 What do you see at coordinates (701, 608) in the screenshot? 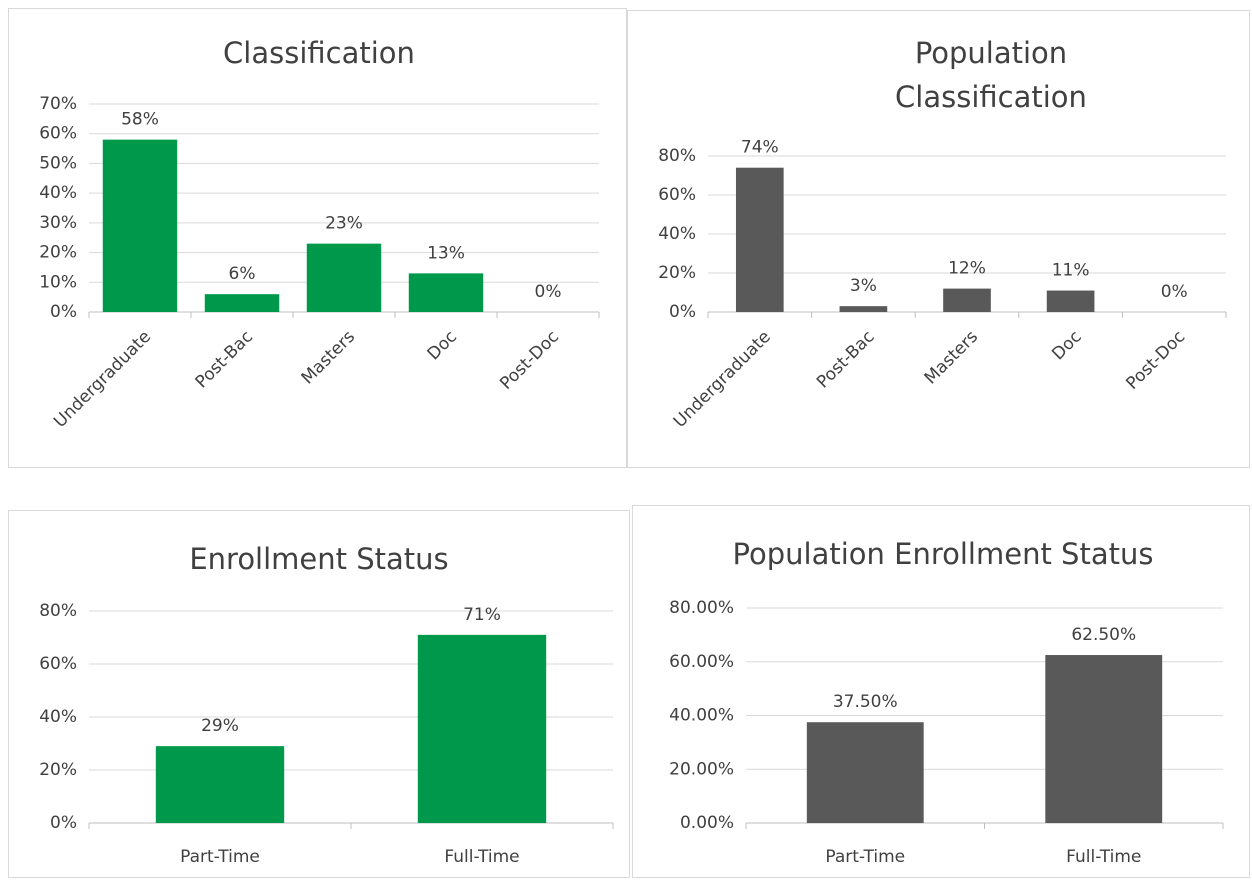
I see `y-tick-label: 80.00%` at bounding box center [701, 608].